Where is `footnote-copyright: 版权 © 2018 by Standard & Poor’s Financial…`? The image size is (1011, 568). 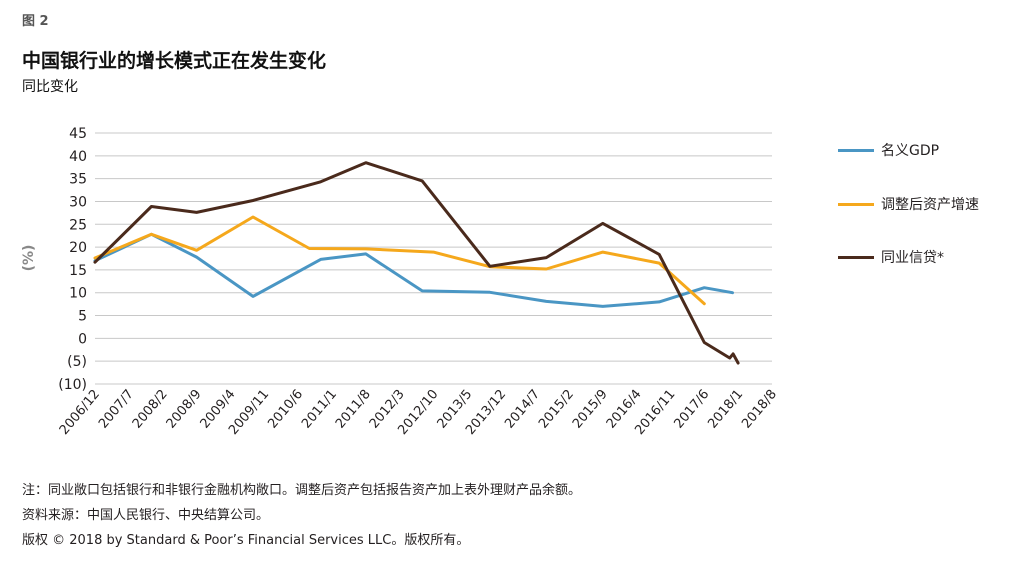 footnote-copyright: 版权 © 2018 by Standard & Poor’s Financial… is located at coordinates (246, 540).